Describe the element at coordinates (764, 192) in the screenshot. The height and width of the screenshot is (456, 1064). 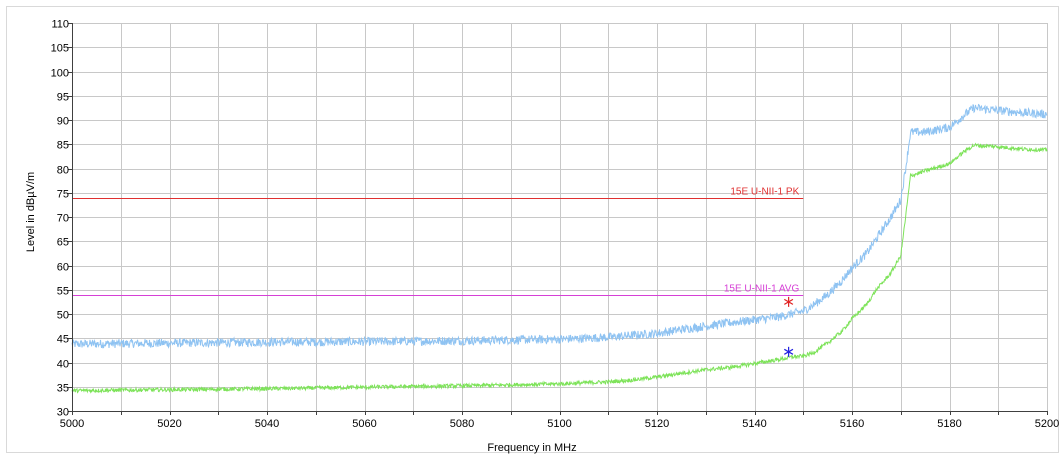
I see `limit-line-label: 15E U-NII-1 PK` at that location.